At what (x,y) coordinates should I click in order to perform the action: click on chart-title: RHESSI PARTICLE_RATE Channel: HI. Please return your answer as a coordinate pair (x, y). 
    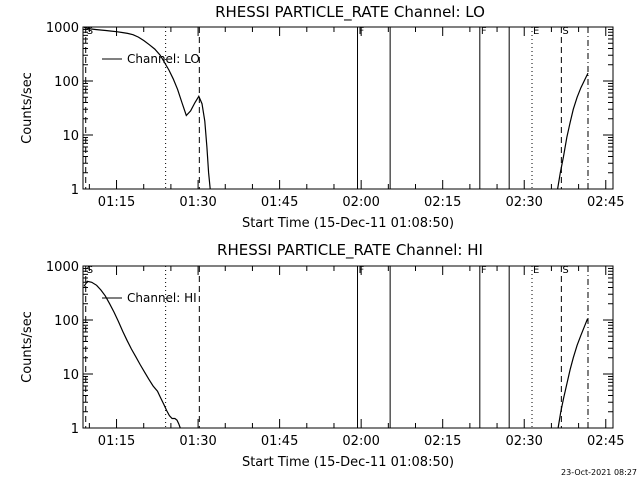
    Looking at the image, I should click on (350, 250).